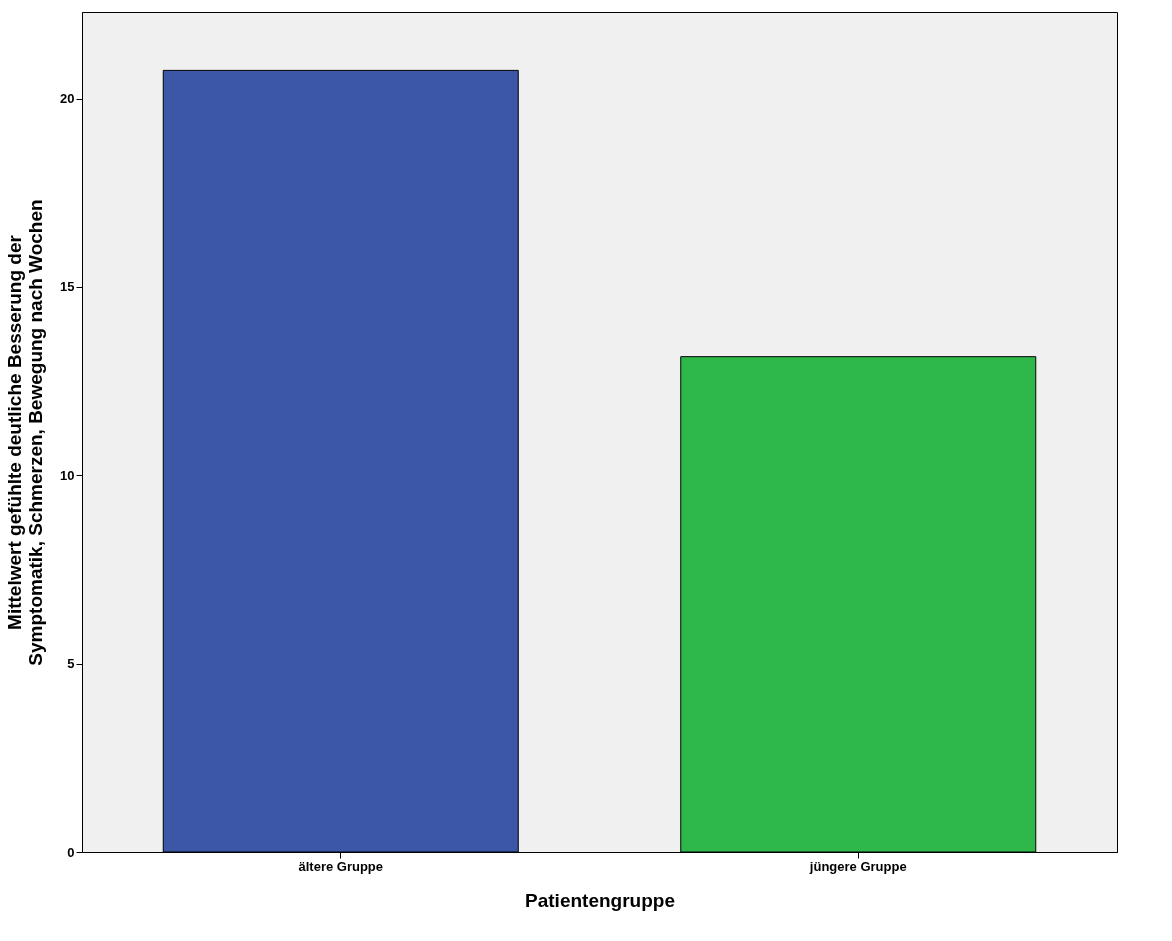  What do you see at coordinates (67, 475) in the screenshot?
I see `y-tick-label: 10` at bounding box center [67, 475].